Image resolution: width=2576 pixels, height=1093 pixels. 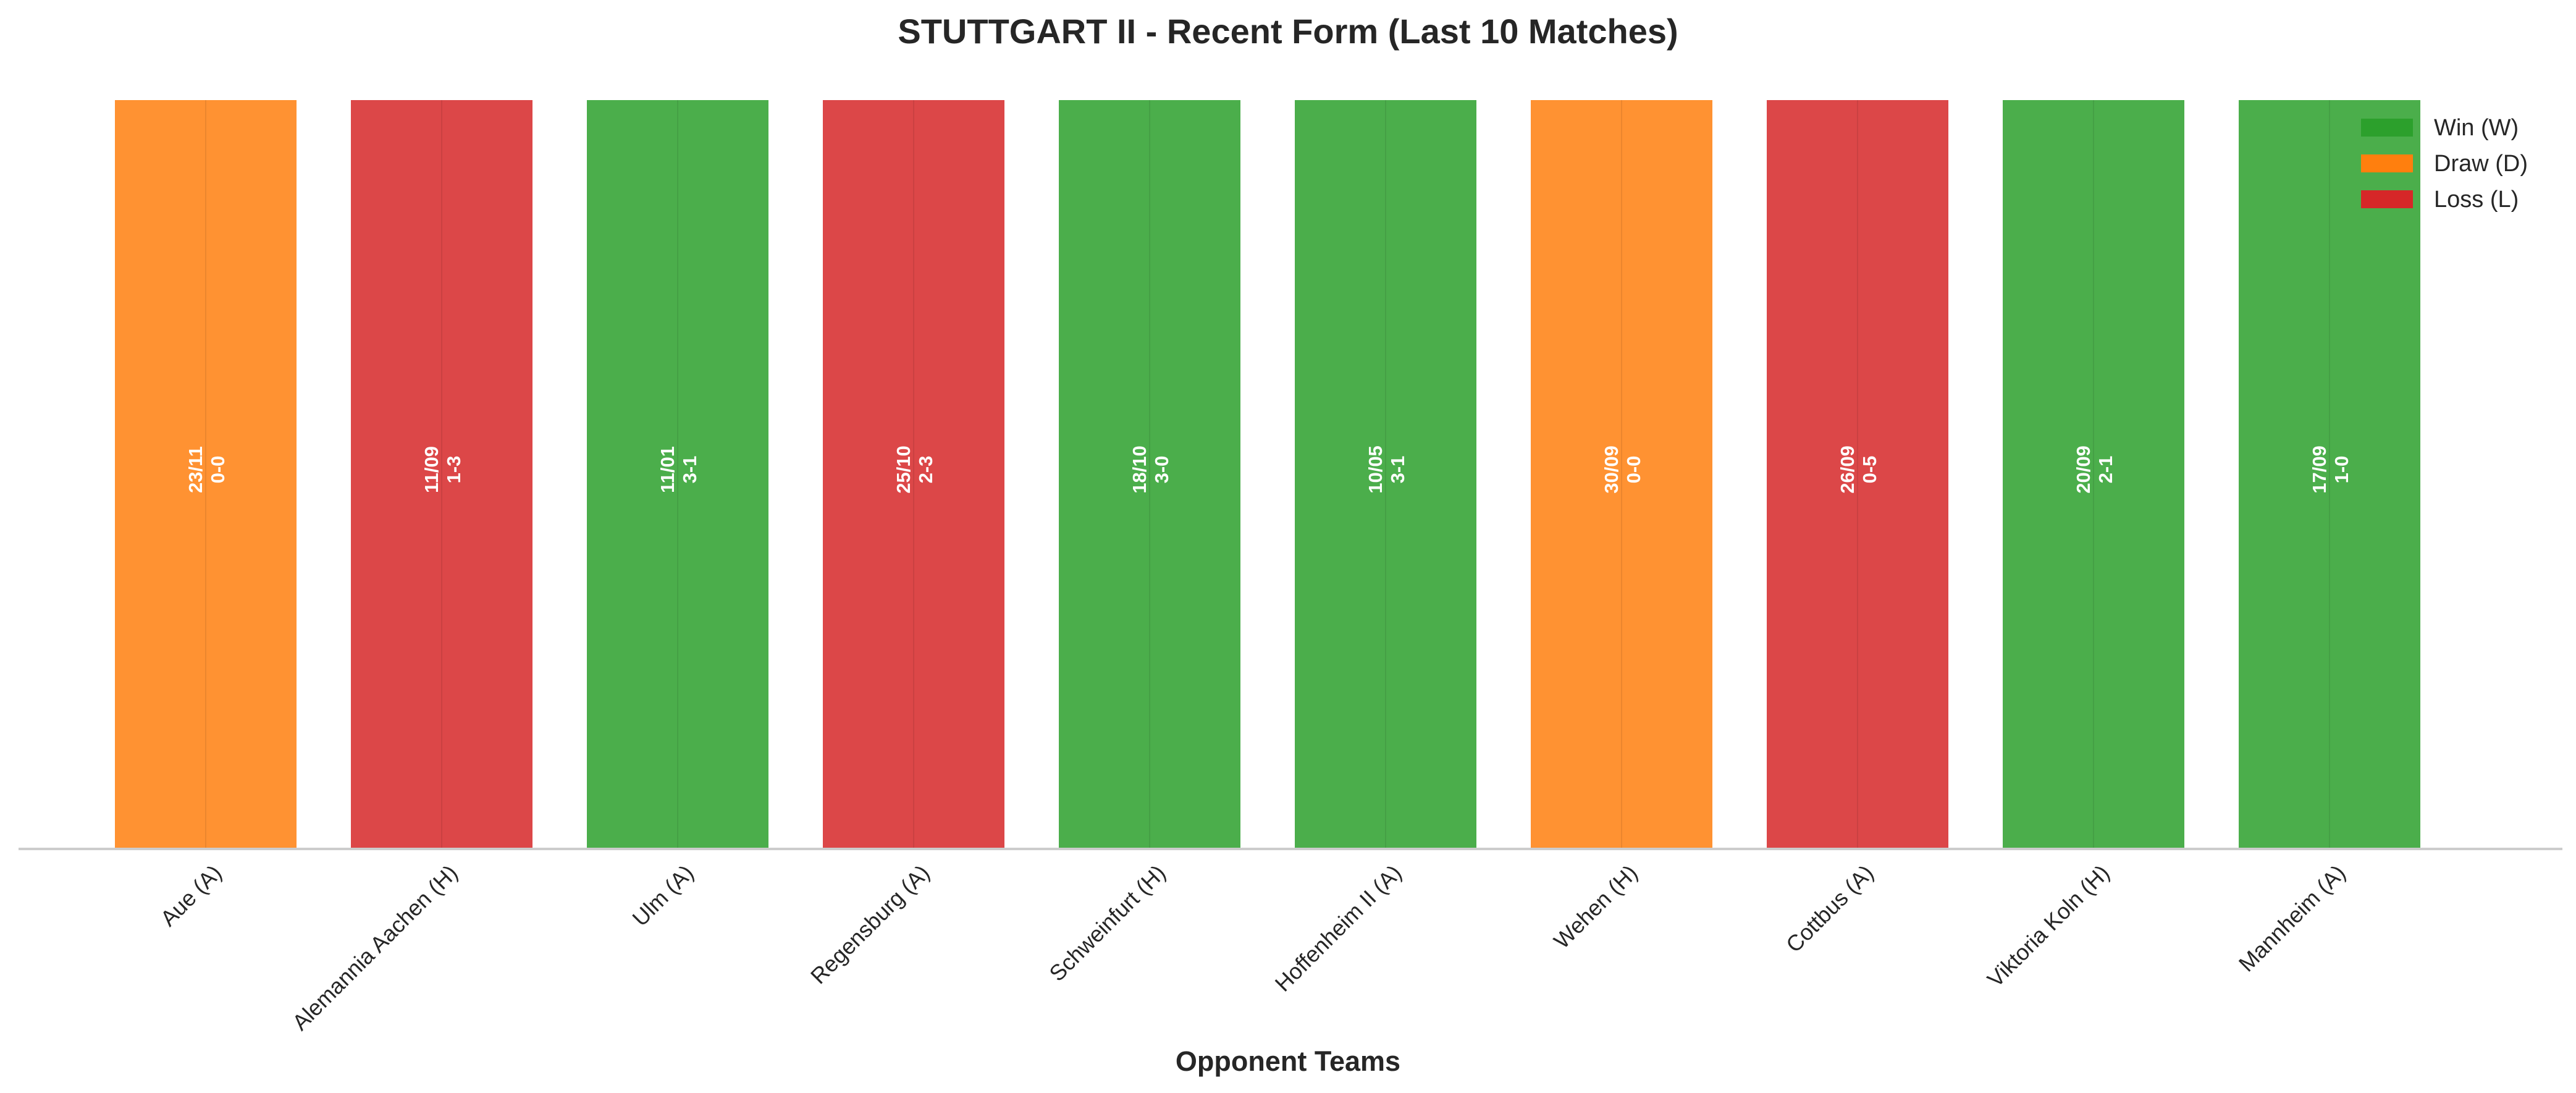 I want to click on bar-score-label: 2-3, so click(x=926, y=470).